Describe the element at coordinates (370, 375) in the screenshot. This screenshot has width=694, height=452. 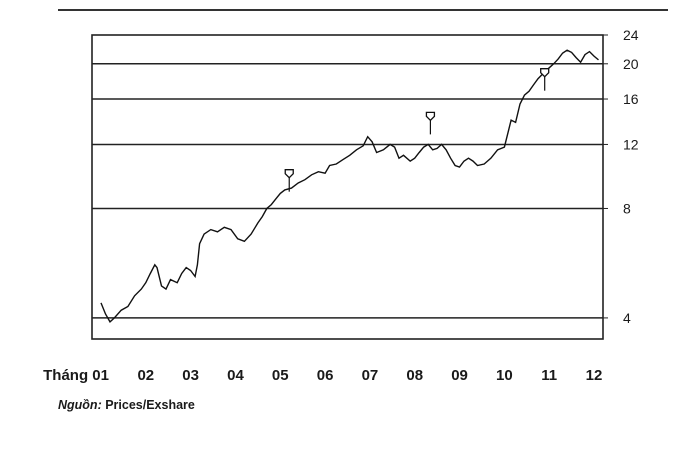
I see `x-label-07: 07` at that location.